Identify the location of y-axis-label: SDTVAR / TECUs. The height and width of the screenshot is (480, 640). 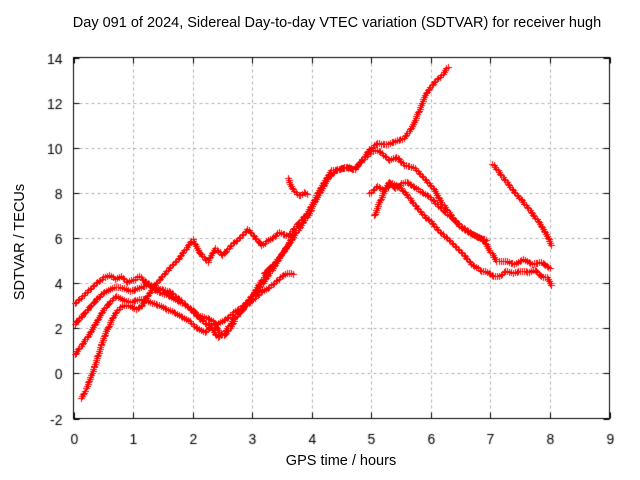
(20, 242).